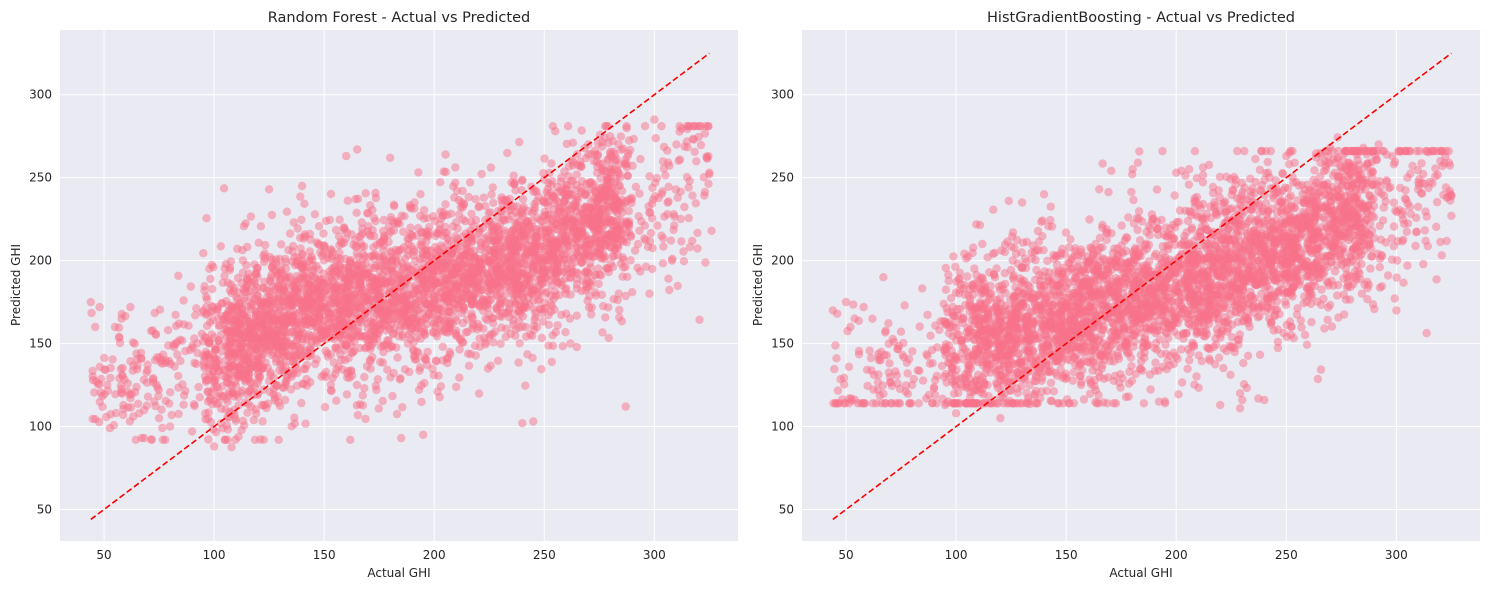  Describe the element at coordinates (40, 427) in the screenshot. I see `y-tick-label: 100` at that location.